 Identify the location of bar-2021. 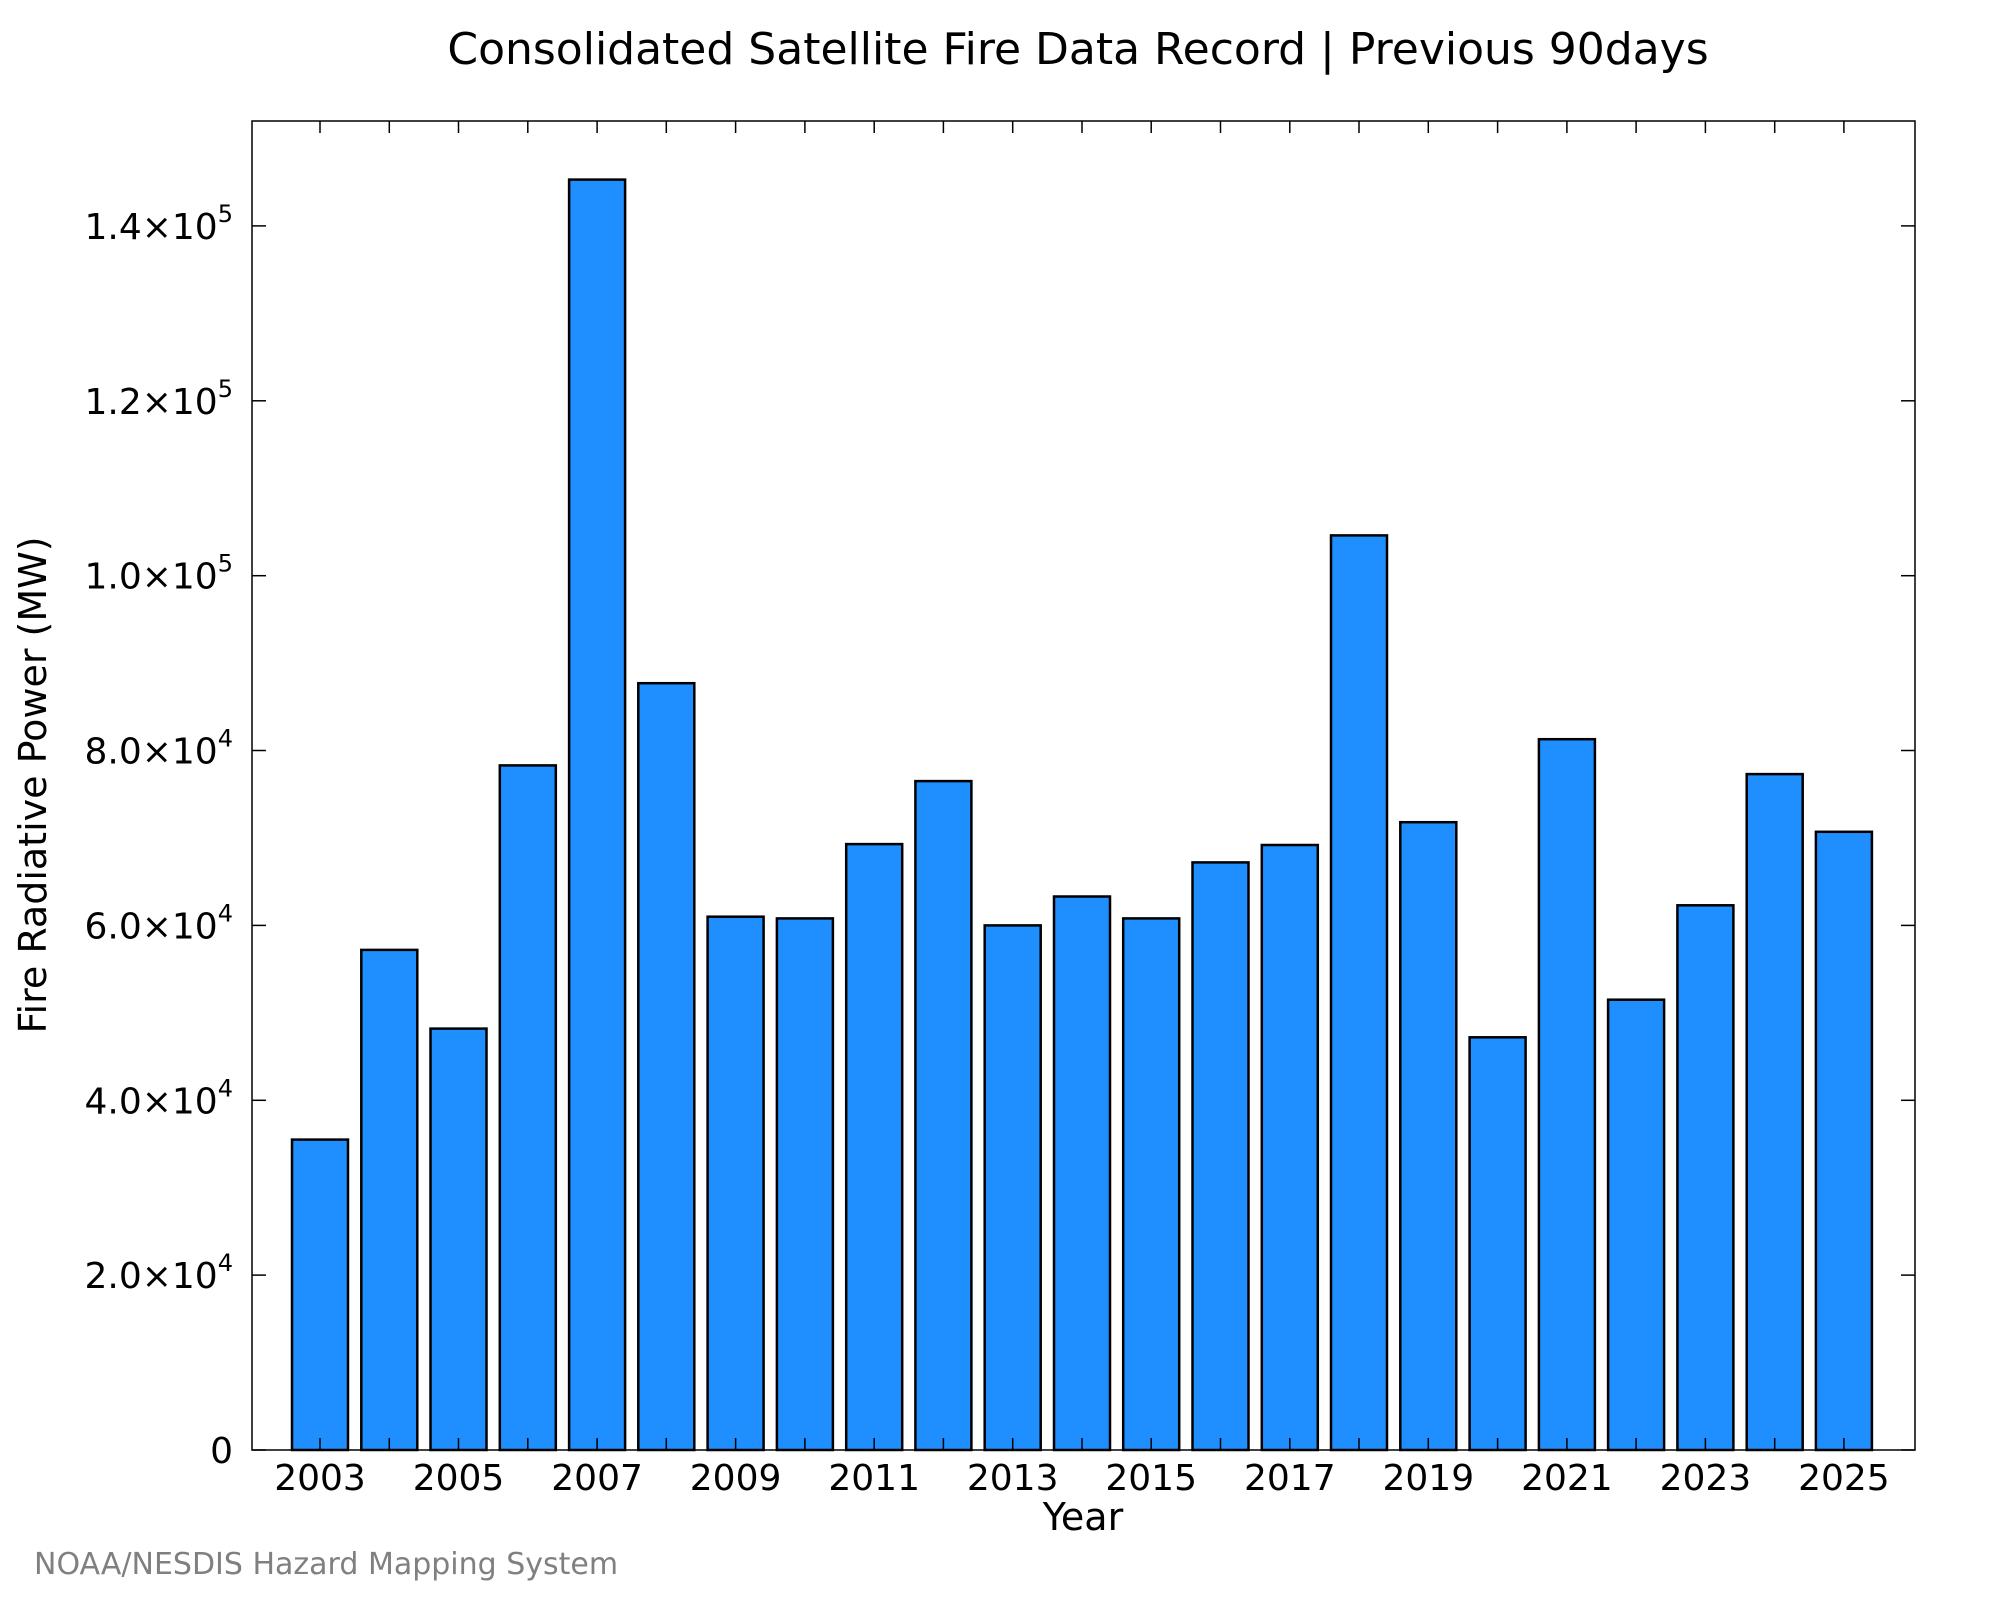
(1567, 1094).